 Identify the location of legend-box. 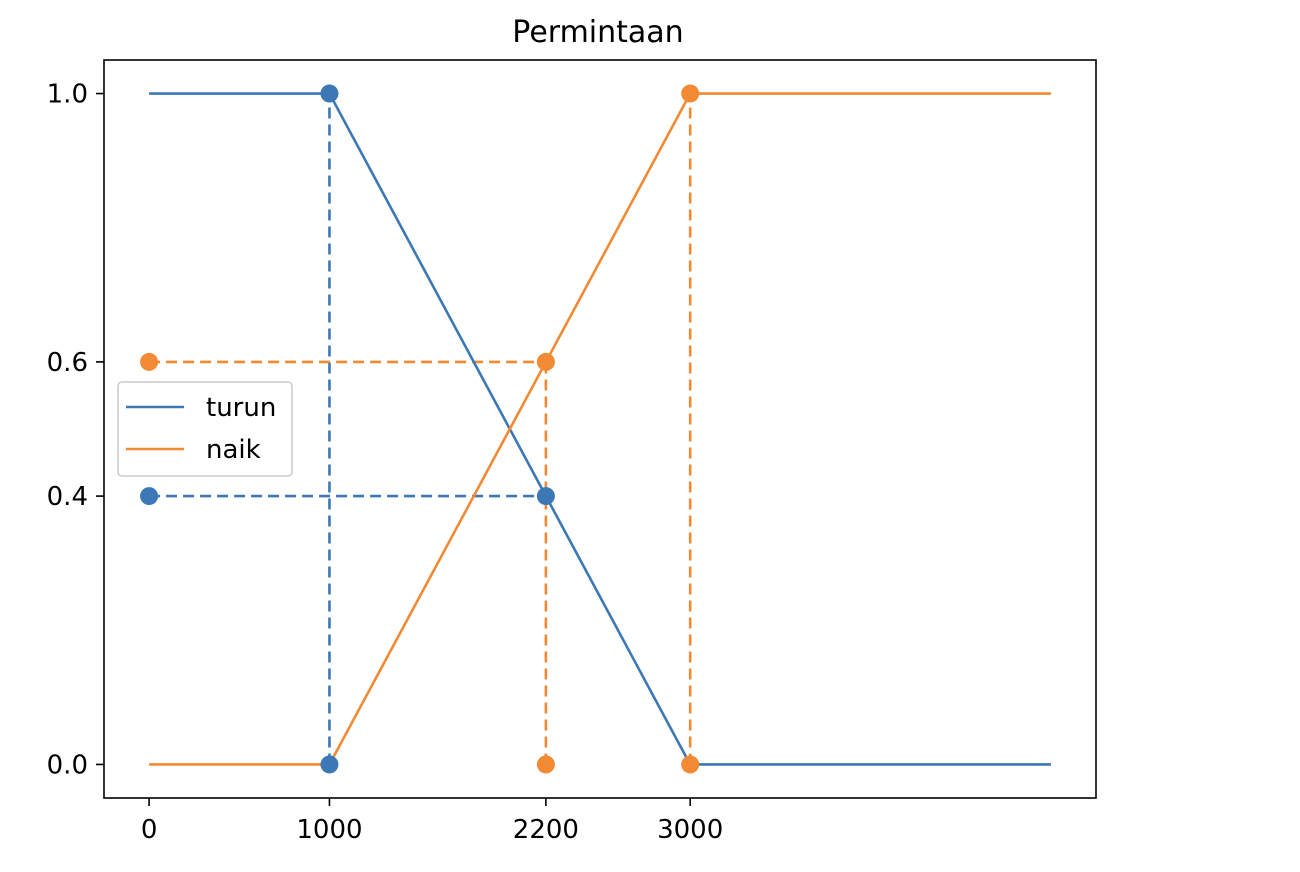
(205, 429).